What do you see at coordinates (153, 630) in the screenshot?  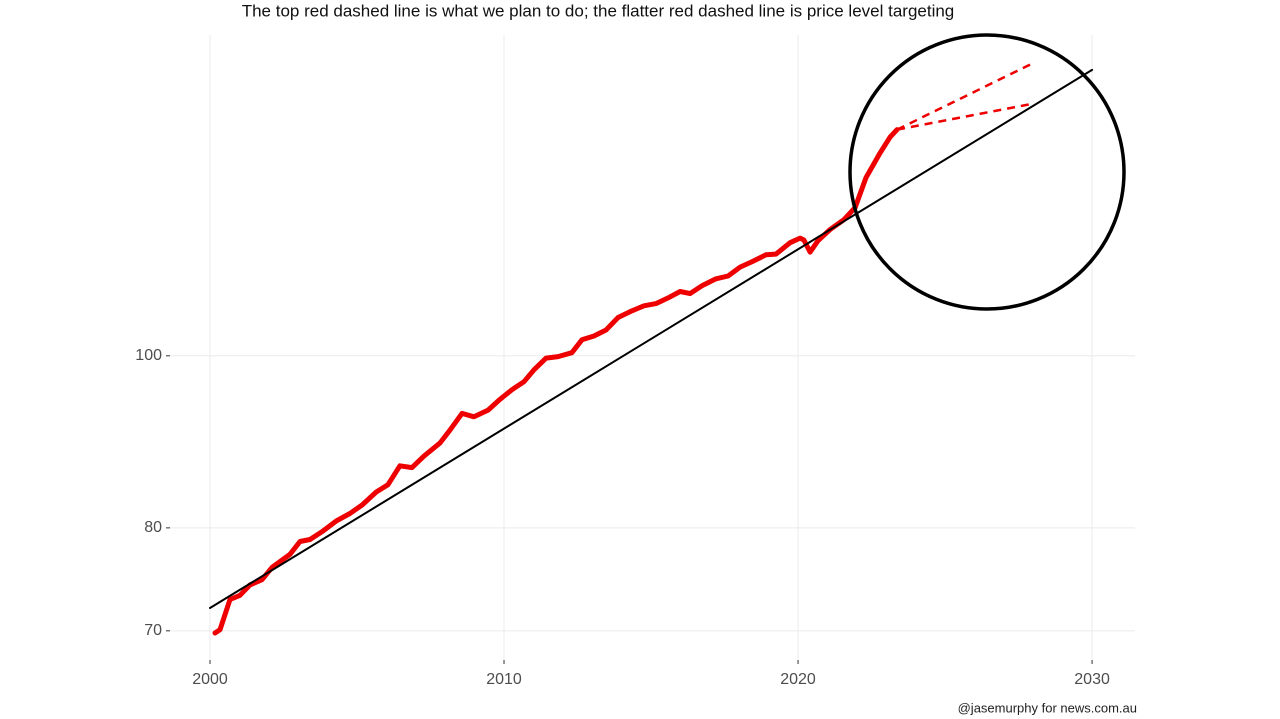 I see `y-tick-label: 70` at bounding box center [153, 630].